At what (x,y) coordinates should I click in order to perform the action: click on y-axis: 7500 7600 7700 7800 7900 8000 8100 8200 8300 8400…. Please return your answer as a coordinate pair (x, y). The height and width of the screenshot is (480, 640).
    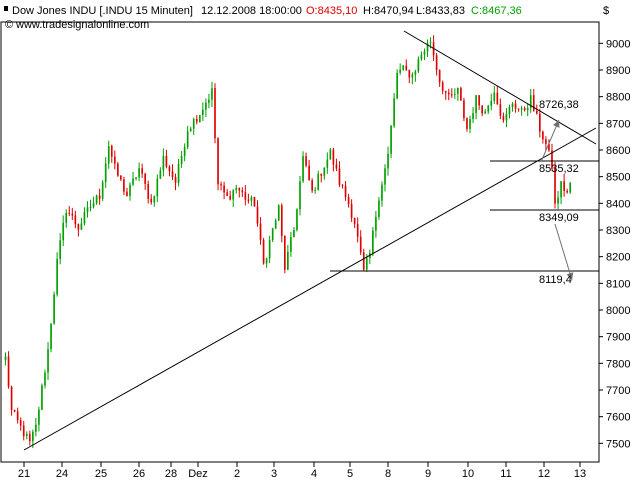
    Looking at the image, I should click on (614, 244).